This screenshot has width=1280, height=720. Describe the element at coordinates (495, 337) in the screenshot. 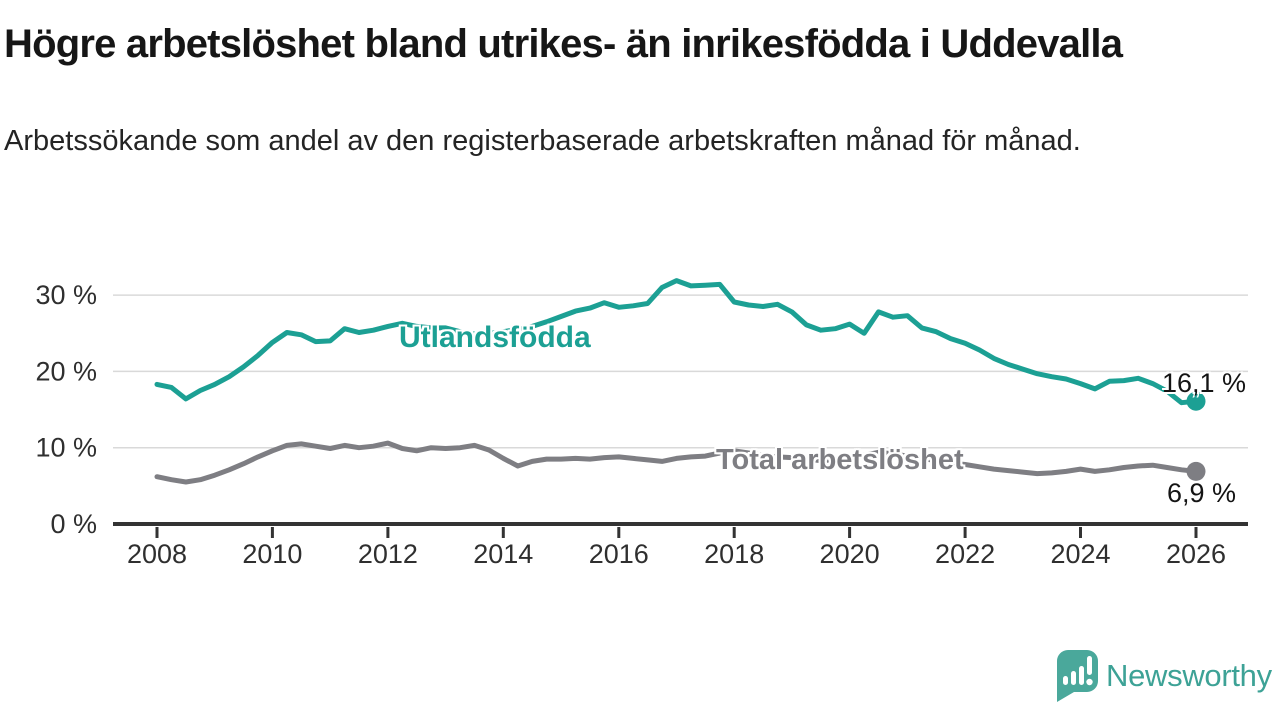

I see `series-label-utlandsfodda: Utlandsfödda` at that location.